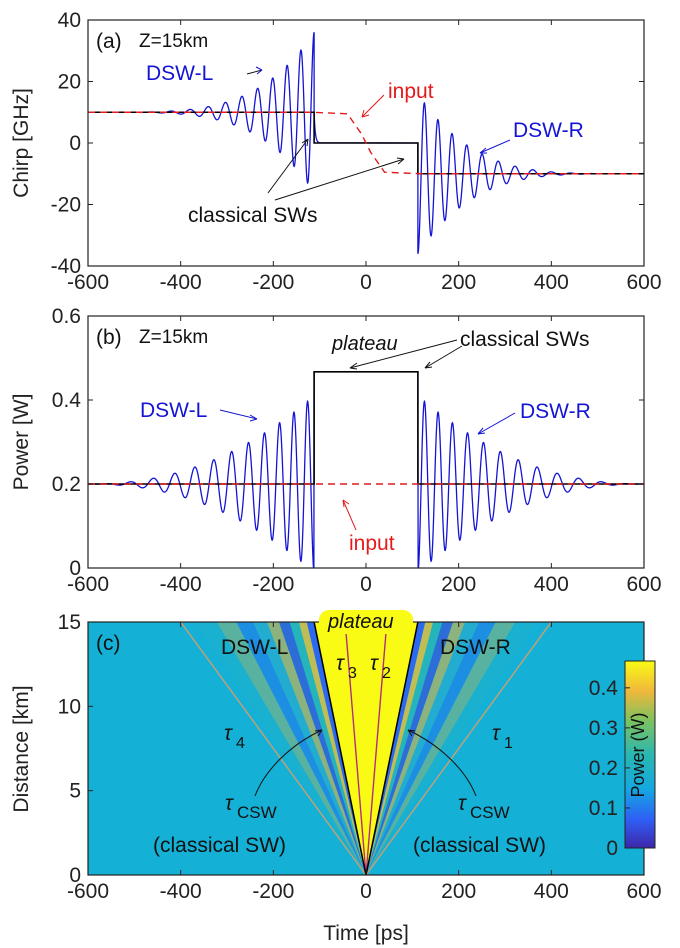  What do you see at coordinates (173, 337) in the screenshot?
I see `panel-b-z: Z=15km` at bounding box center [173, 337].